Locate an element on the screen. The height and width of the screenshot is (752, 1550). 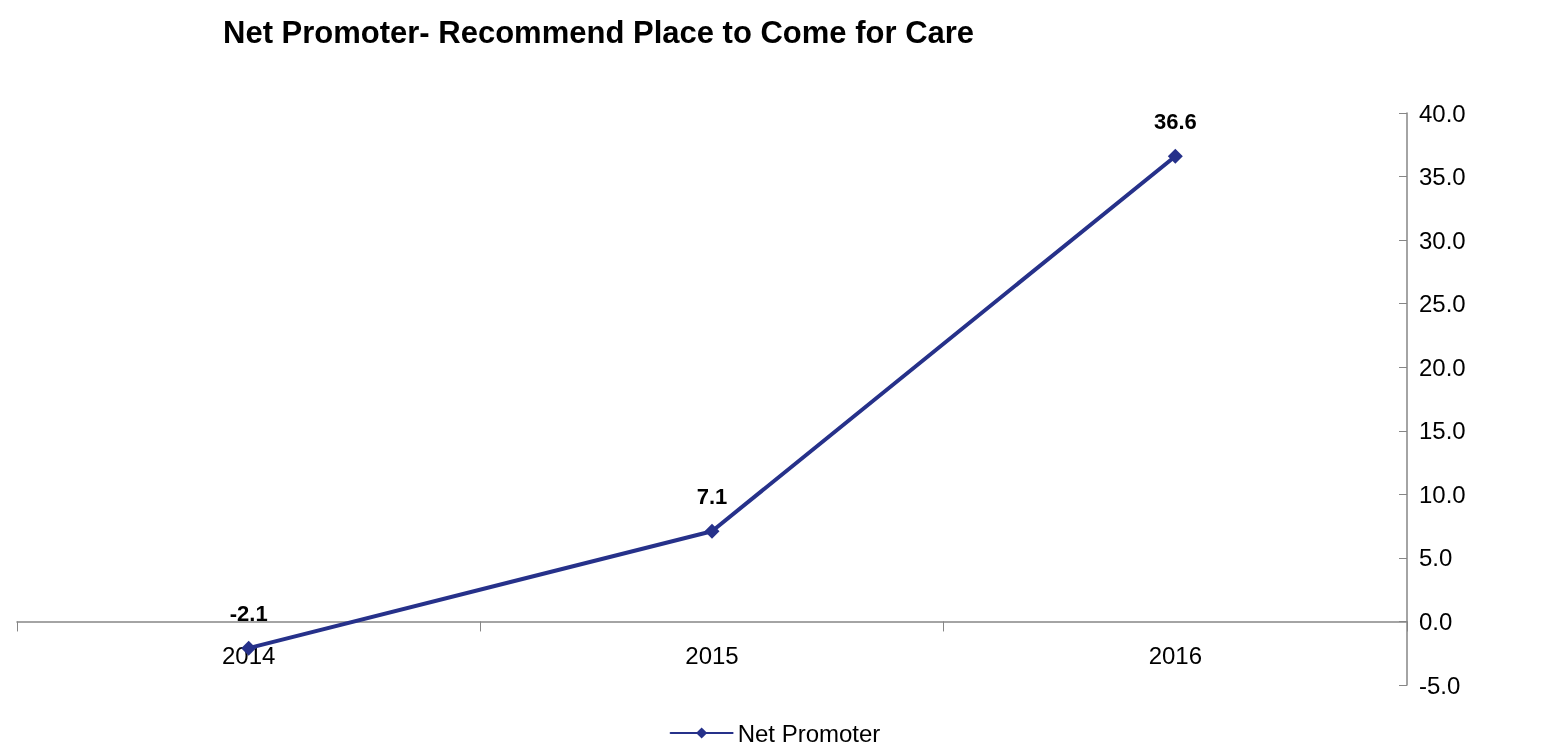
y-tick-label: 5.0 is located at coordinates (1436, 558).